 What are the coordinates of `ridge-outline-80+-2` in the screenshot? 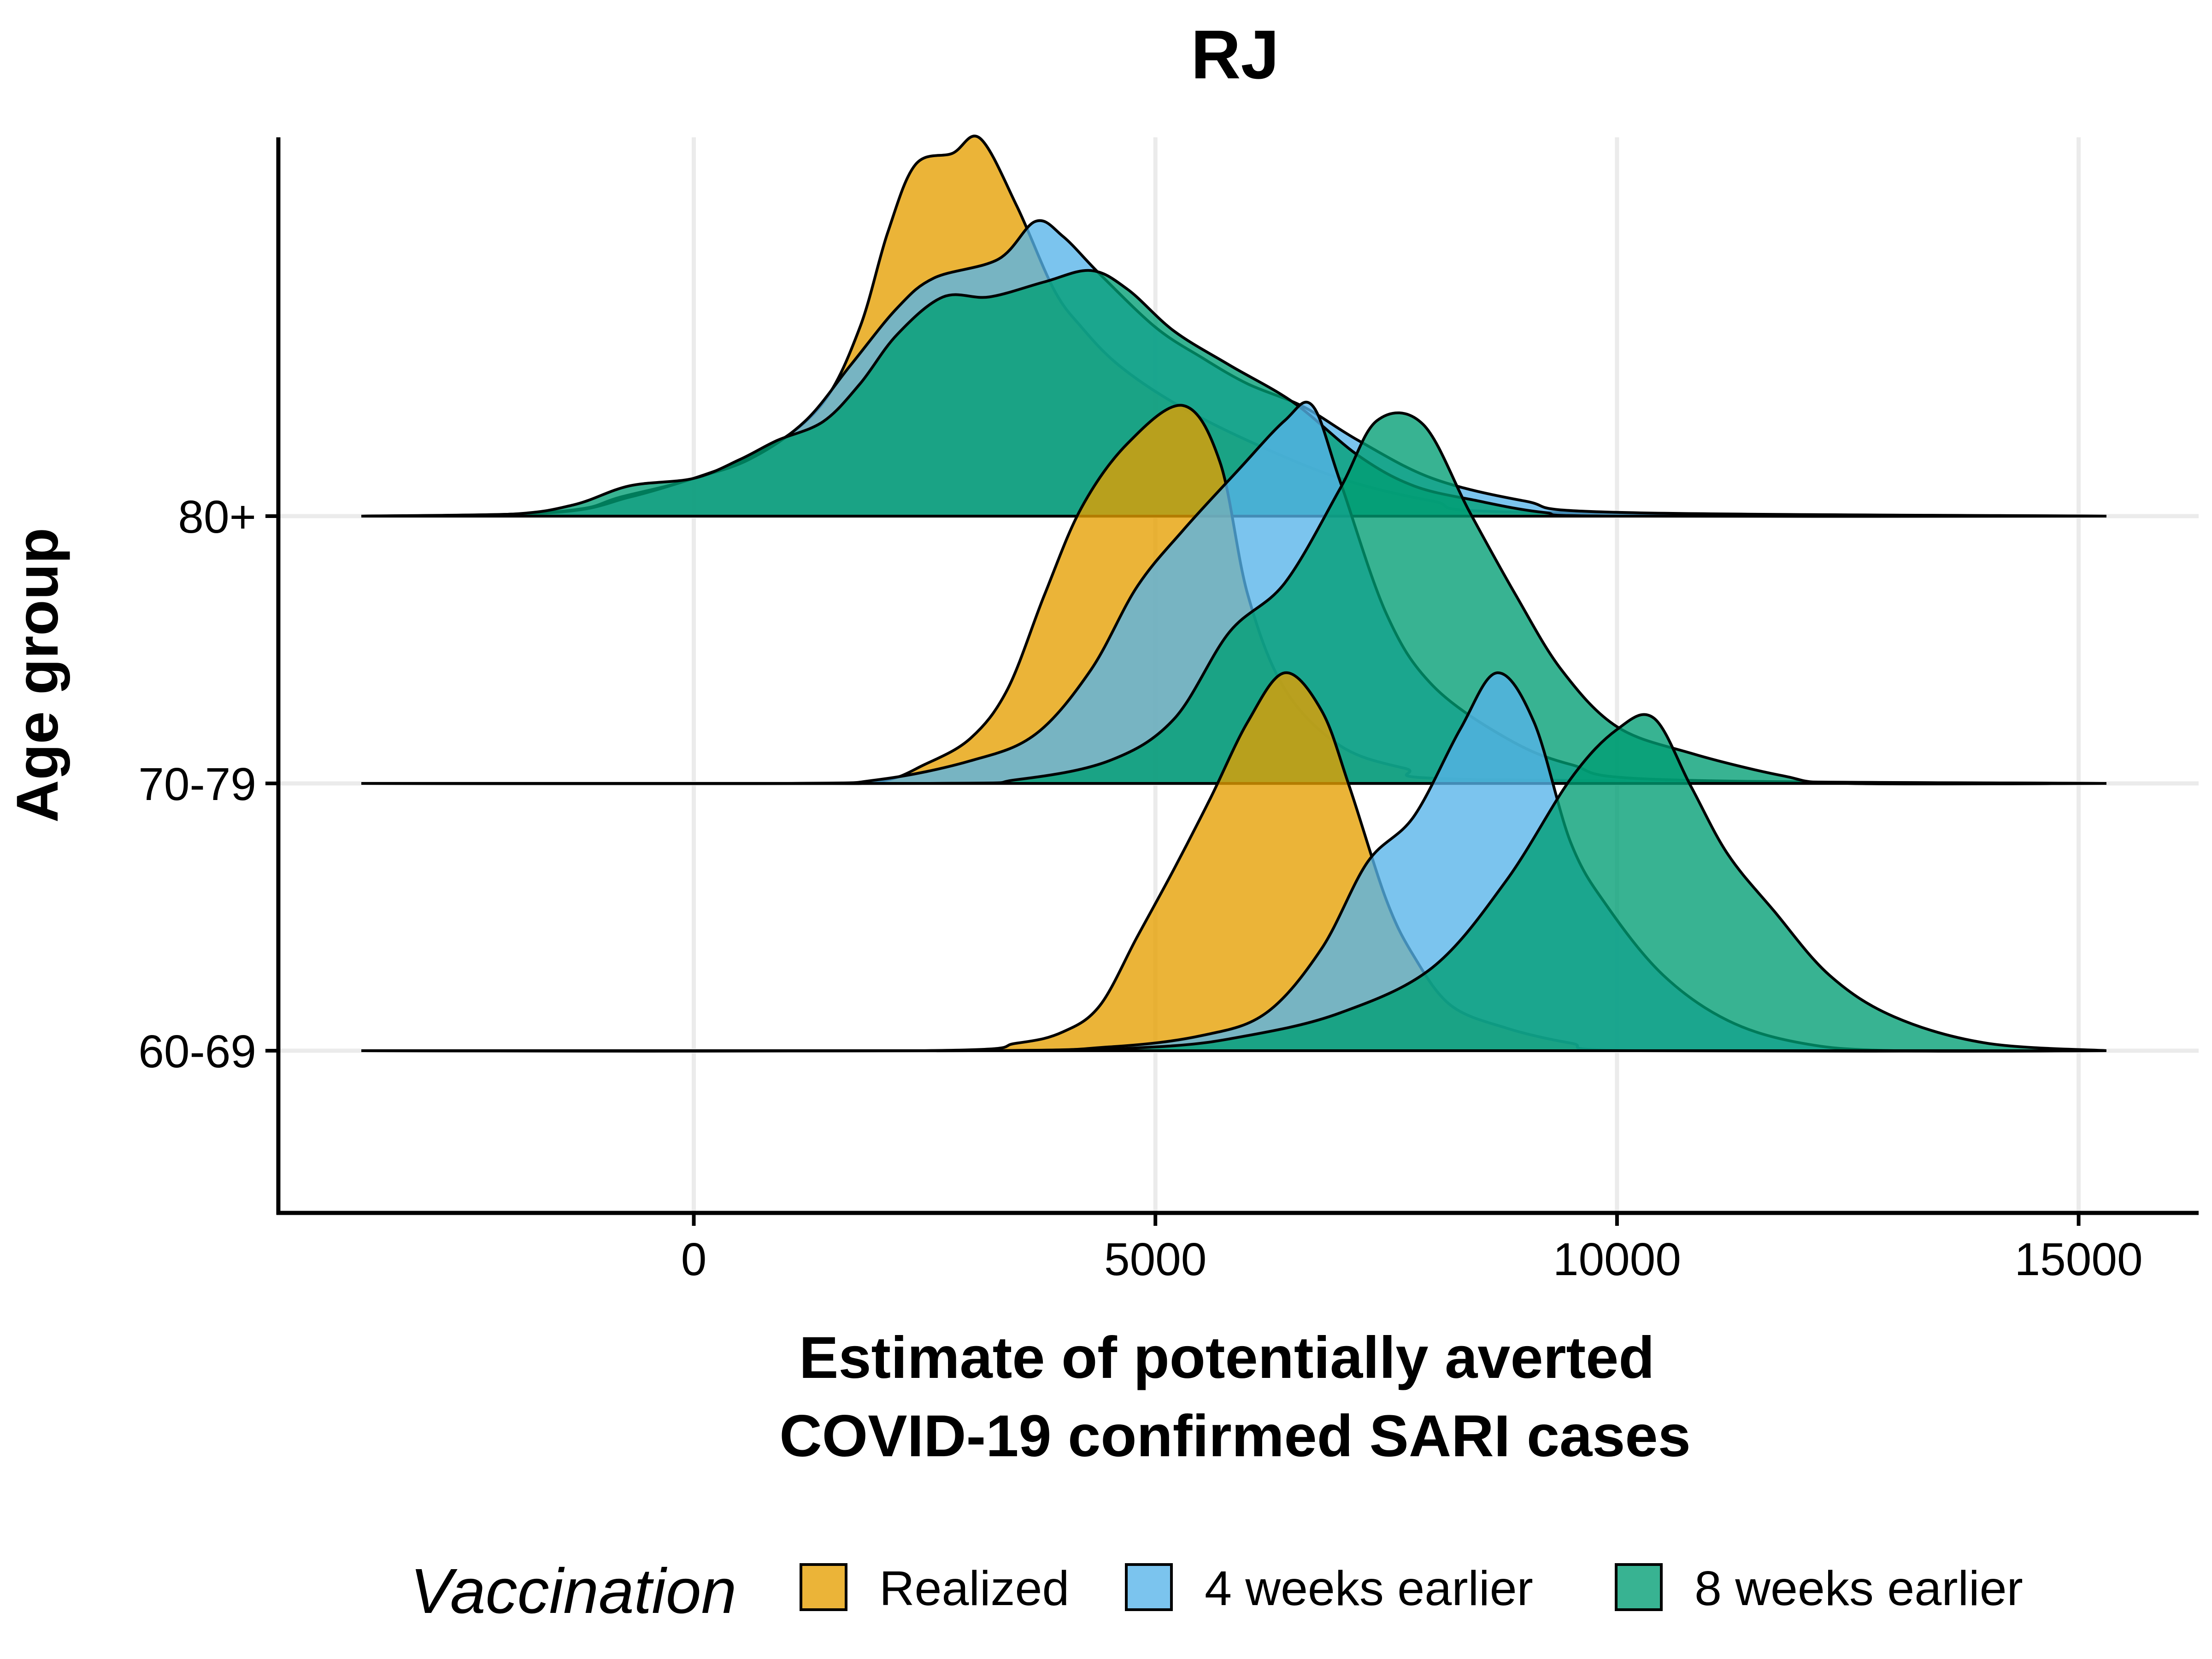 It's located at (1233, 393).